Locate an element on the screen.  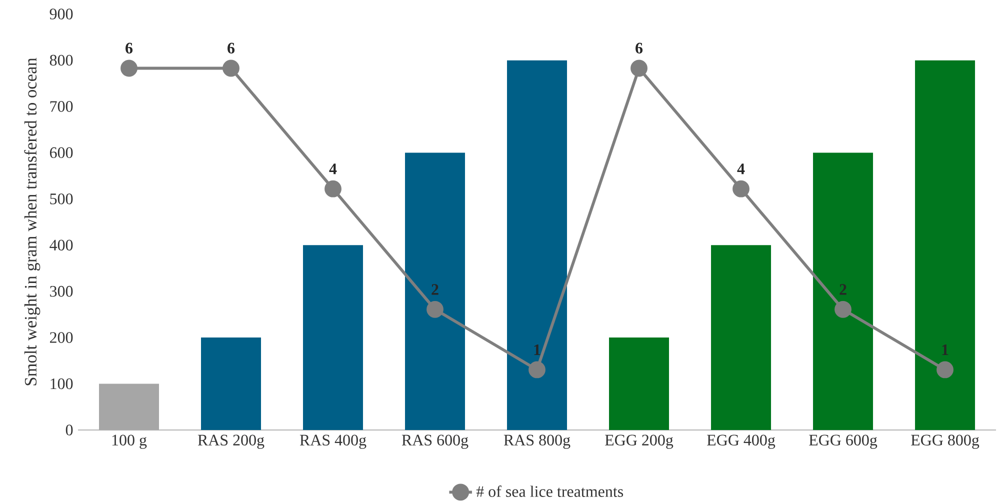
y-tick-label: 100 is located at coordinates (61, 384).